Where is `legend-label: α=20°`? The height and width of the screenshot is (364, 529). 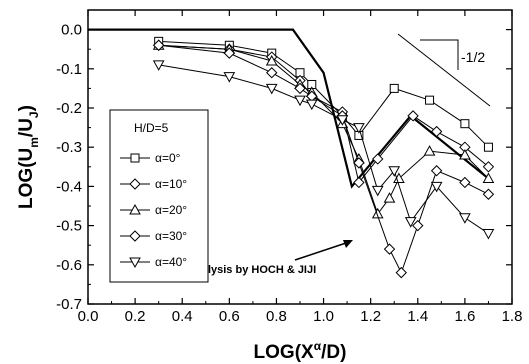
legend-label: α=20° is located at coordinates (171, 210).